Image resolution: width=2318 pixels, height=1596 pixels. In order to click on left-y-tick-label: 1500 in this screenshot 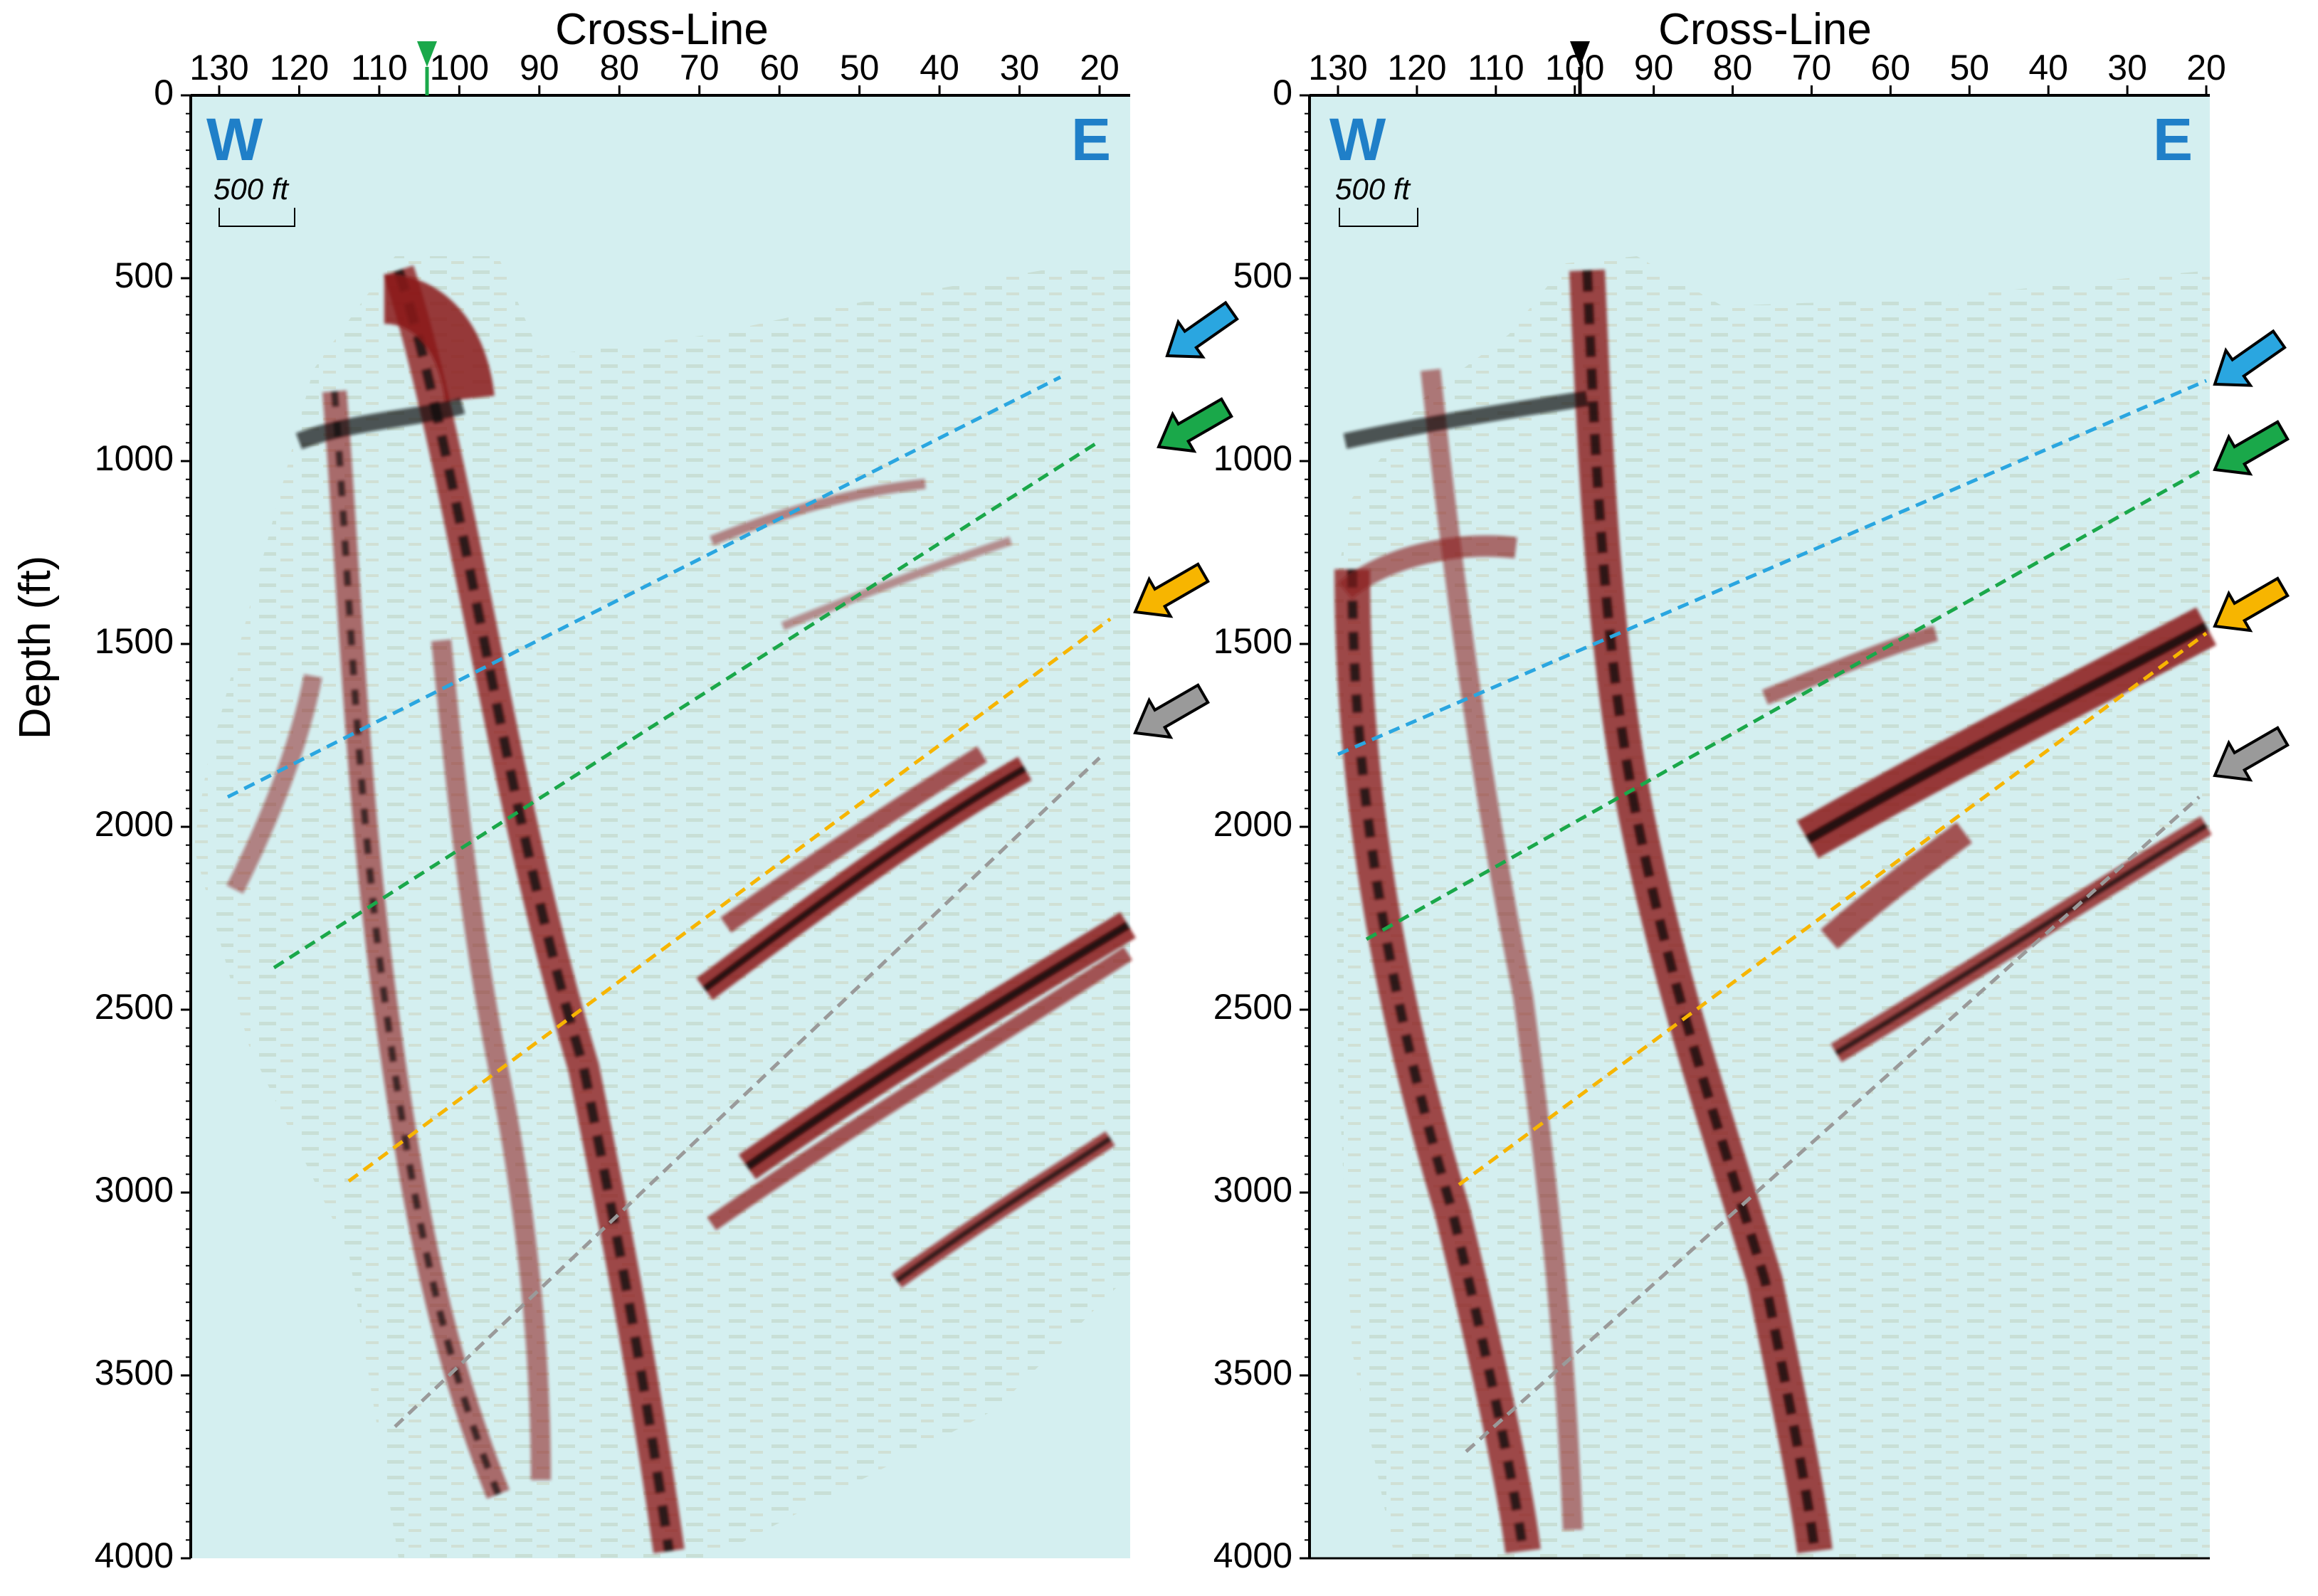, I will do `click(134, 641)`.